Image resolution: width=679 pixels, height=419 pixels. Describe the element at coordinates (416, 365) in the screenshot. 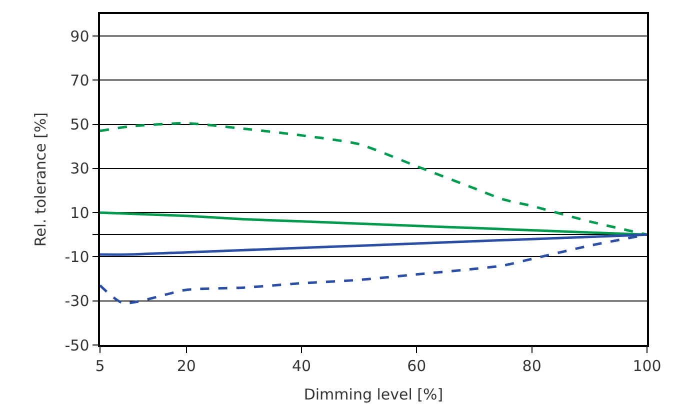

I see `x-tick-label: 60` at that location.